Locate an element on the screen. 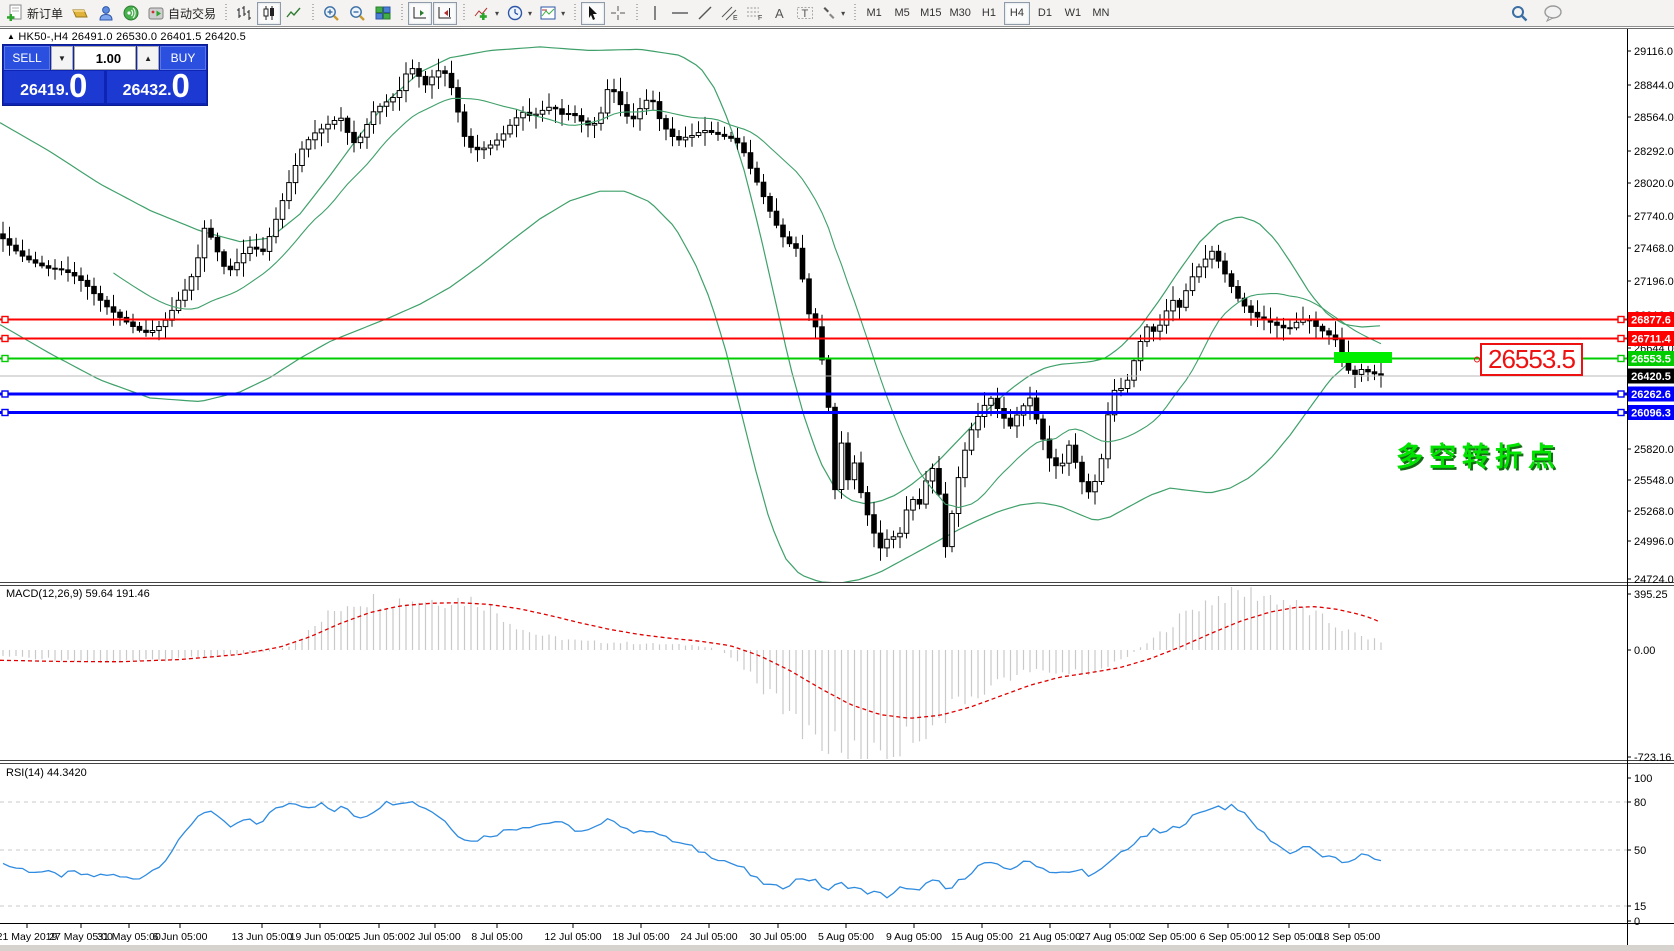 This screenshot has height=951, width=1674. svg-text: 15 Aug 05:00 is located at coordinates (982, 937).